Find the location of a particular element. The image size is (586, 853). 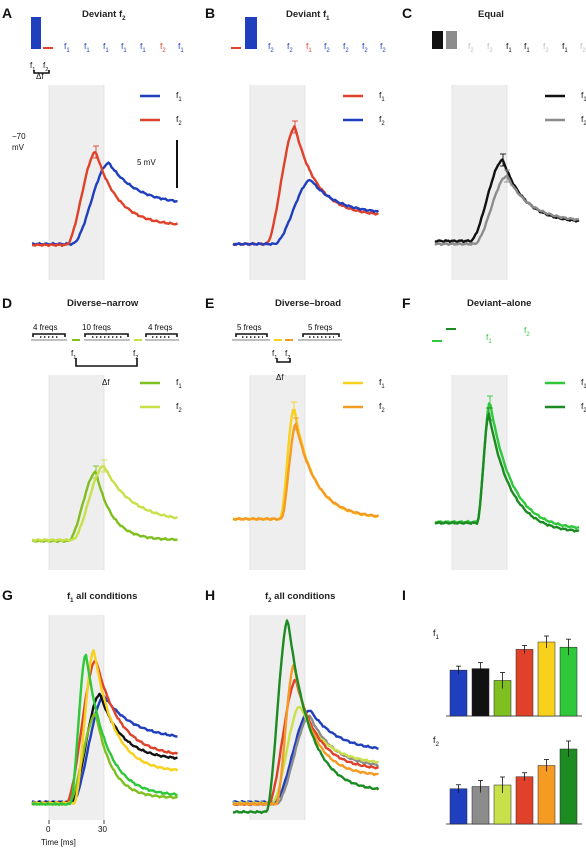

i-row-label-2: f2 is located at coordinates (436, 741).